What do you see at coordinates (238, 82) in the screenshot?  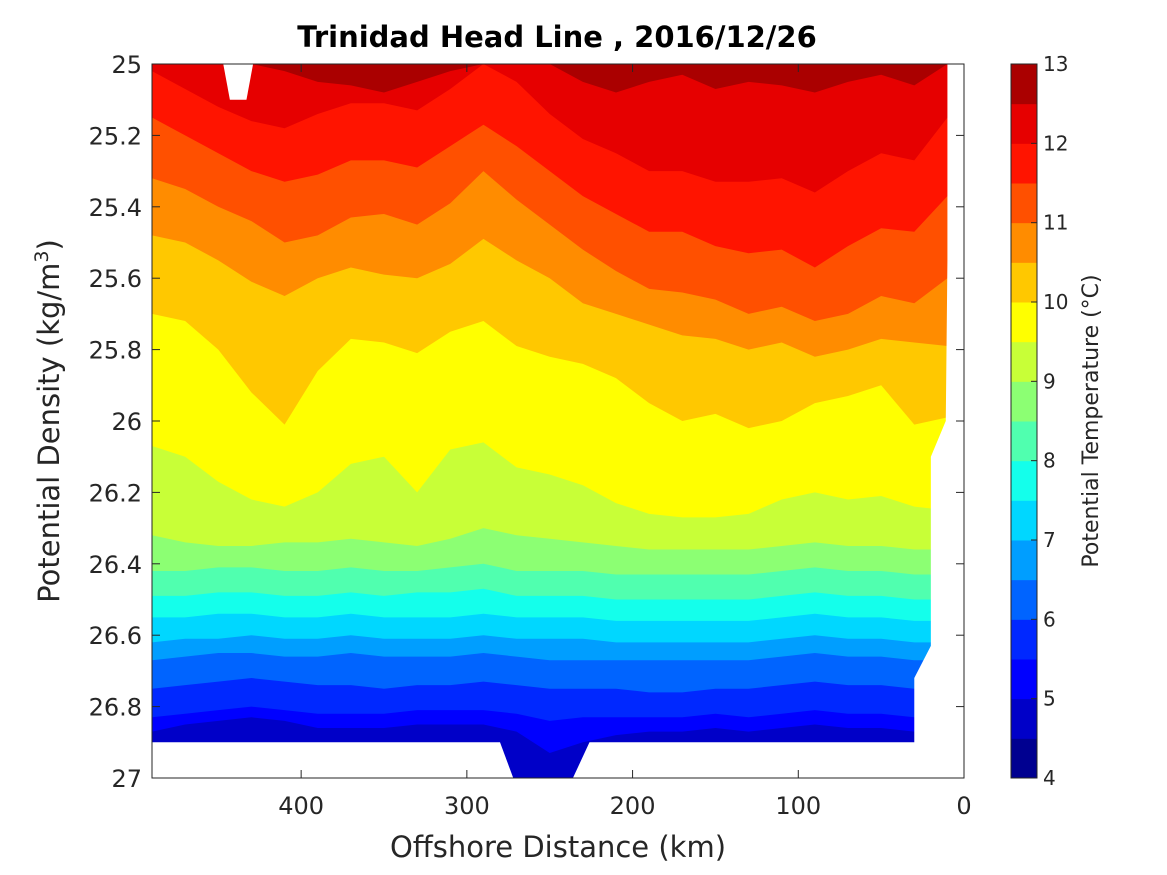 I see `missing-top-notch` at bounding box center [238, 82].